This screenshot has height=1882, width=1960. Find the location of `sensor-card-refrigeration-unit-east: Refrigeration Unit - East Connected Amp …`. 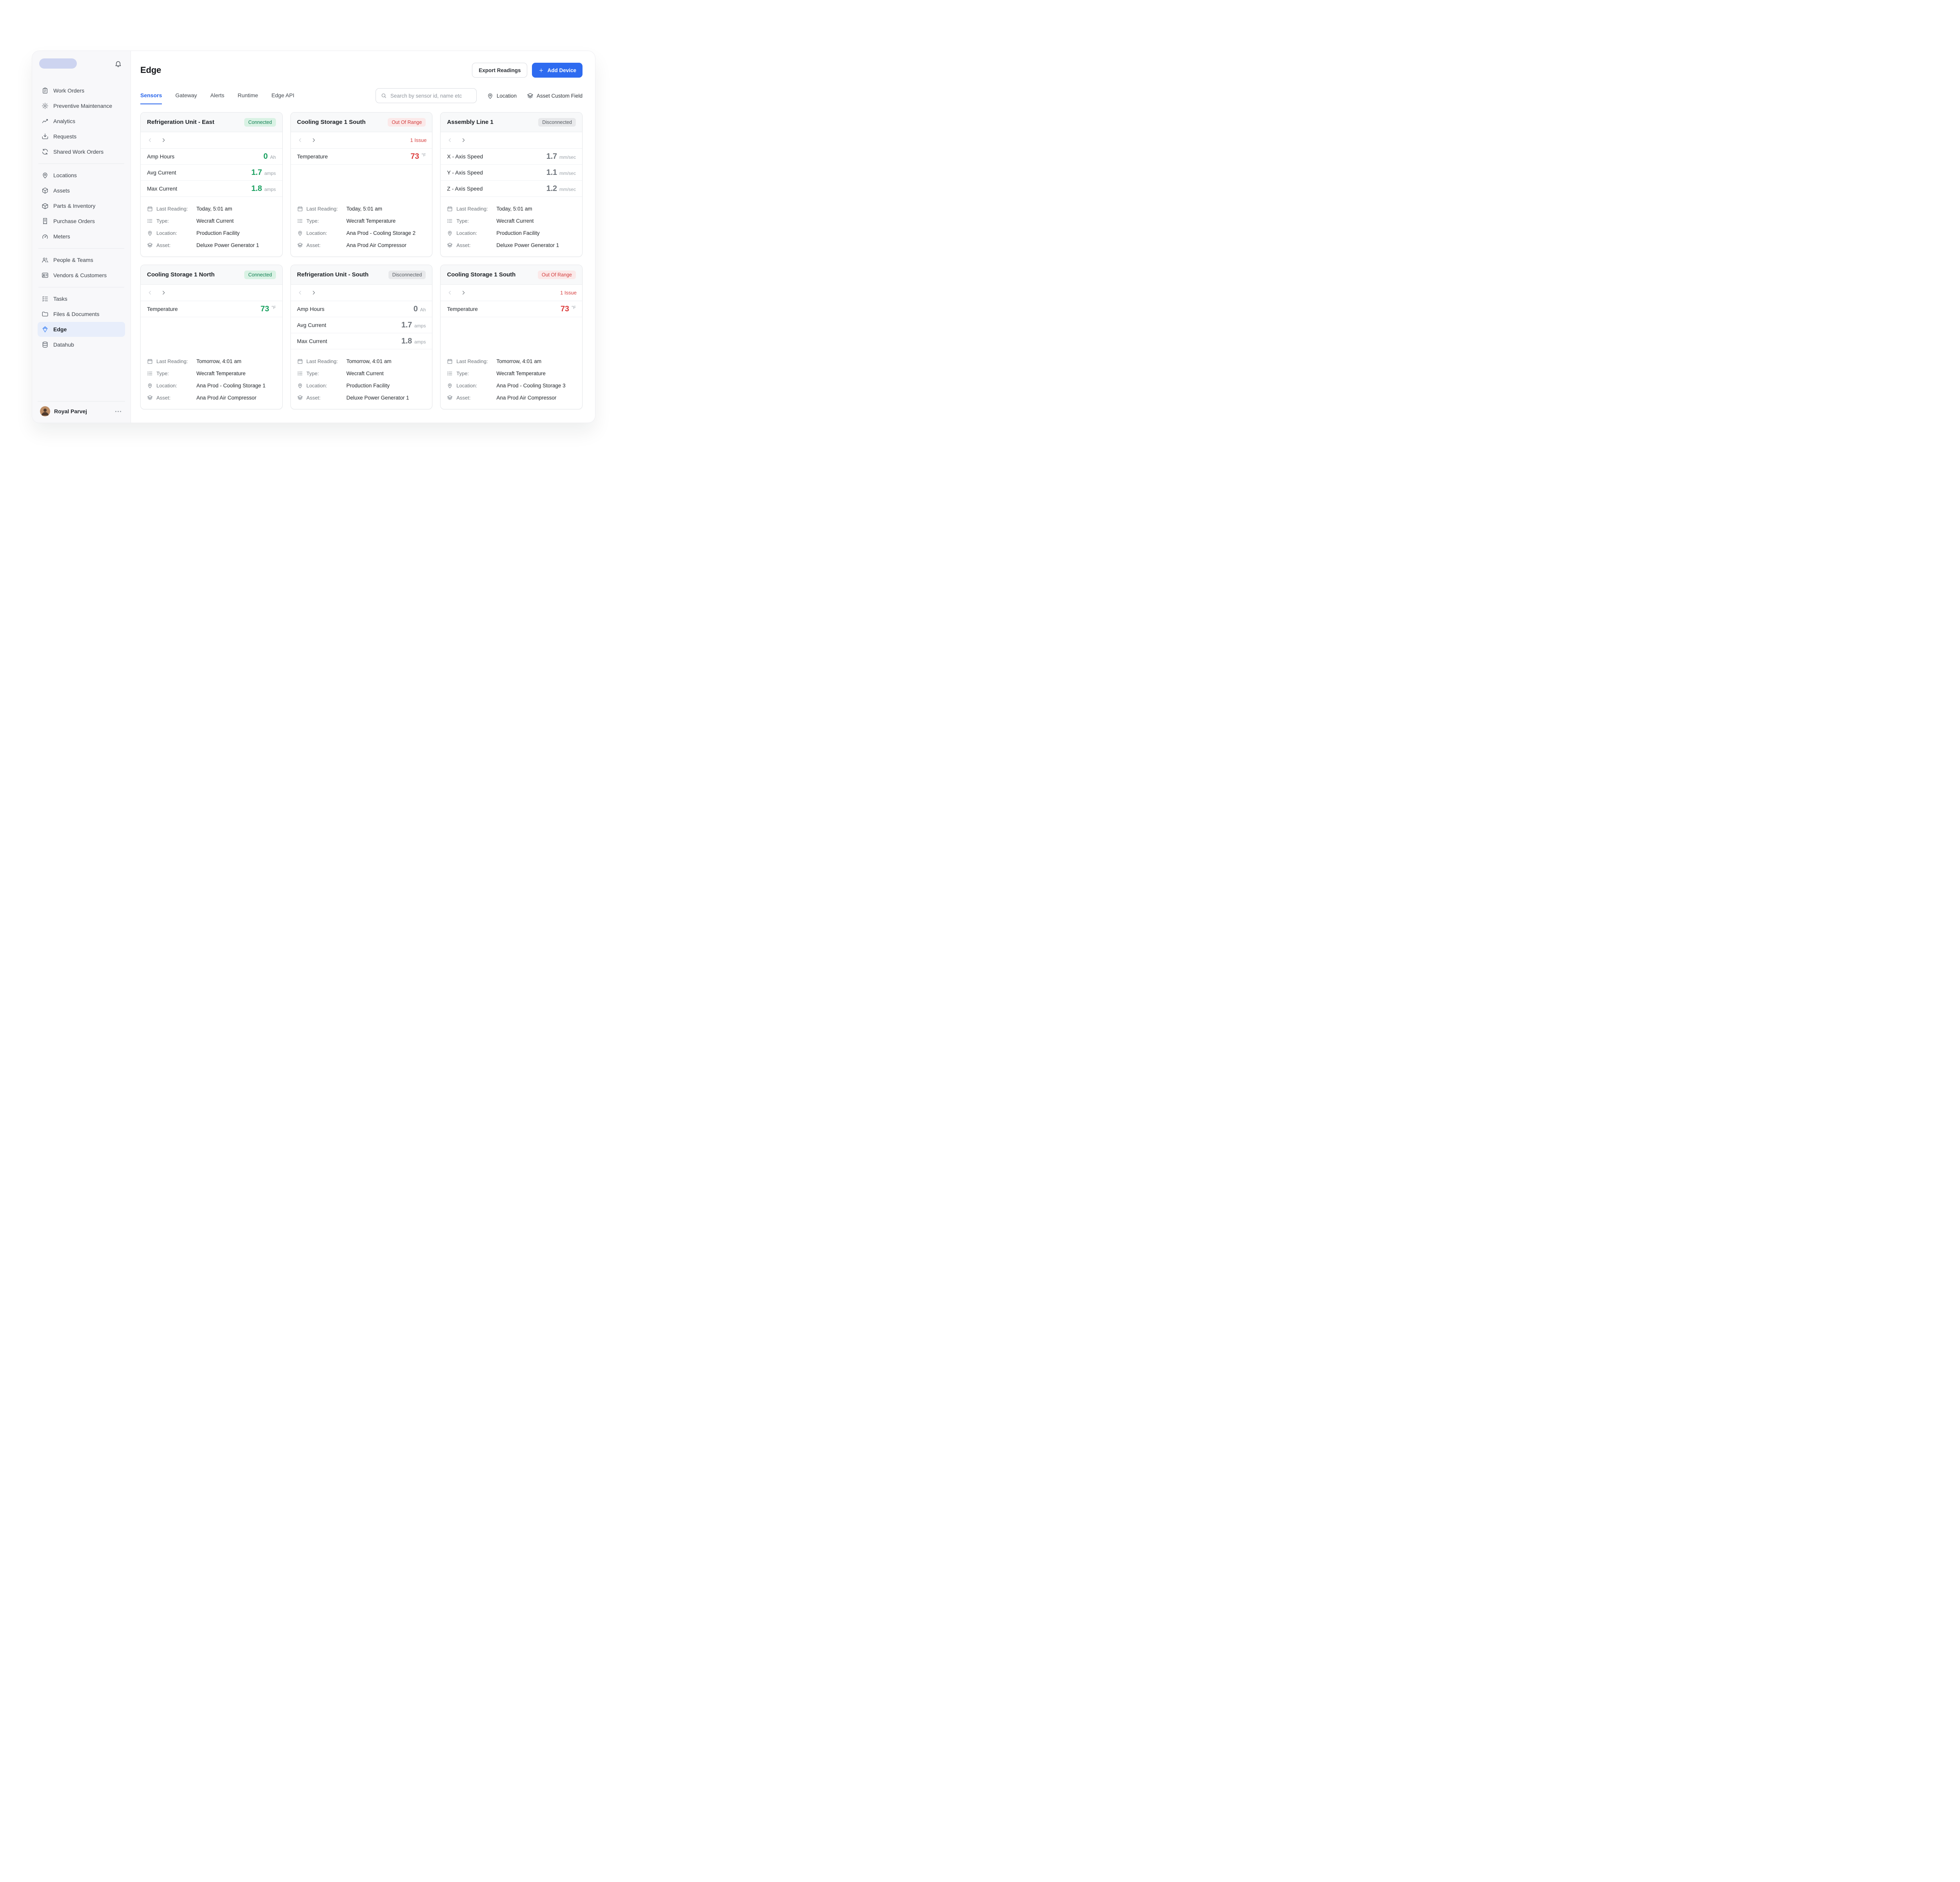

sensor-card-refrigeration-unit-east: Refrigeration Unit - East Connected Amp … is located at coordinates (211, 184).